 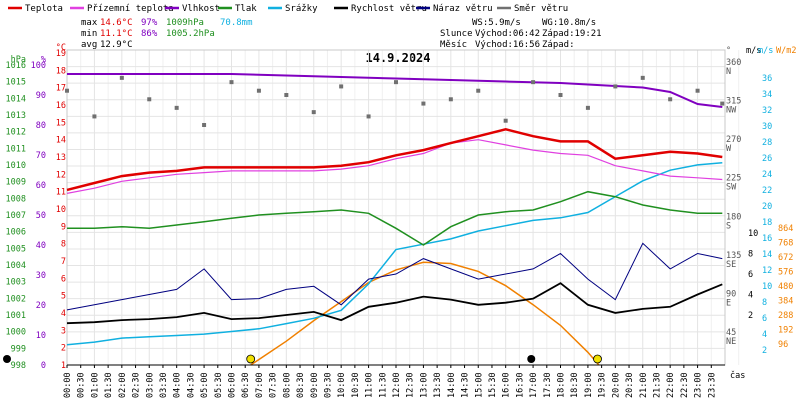 What do you see at coordinates (164, 385) in the screenshot?
I see `x-tick-label: 03:30` at bounding box center [164, 385].